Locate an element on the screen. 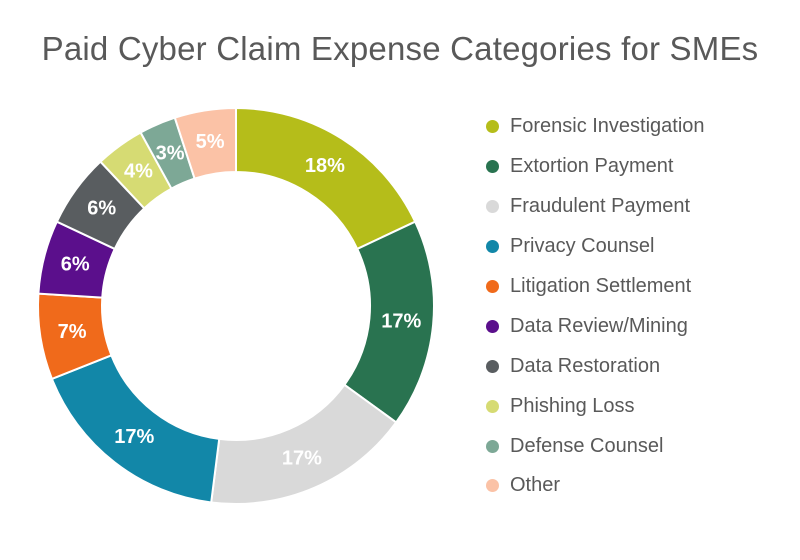 This screenshot has height=560, width=800. legend-item-forensic-investigation: Forensic Investigation is located at coordinates (595, 127).